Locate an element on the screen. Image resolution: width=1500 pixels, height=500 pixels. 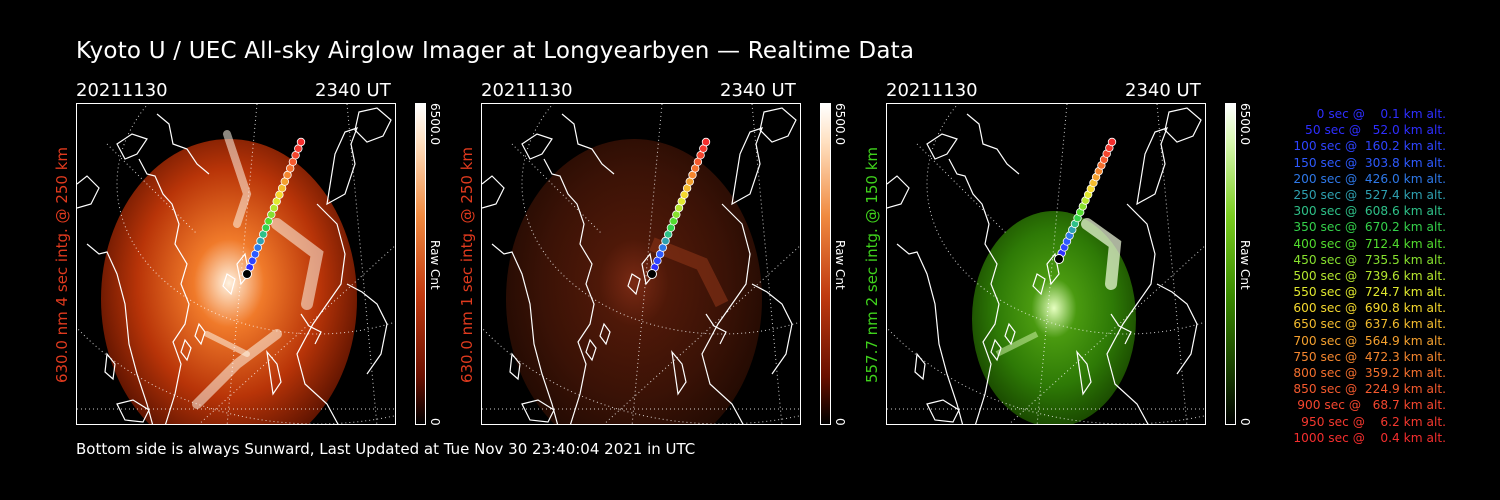
panel-1-colorbar-max: 6500.0 is located at coordinates (435, 124).